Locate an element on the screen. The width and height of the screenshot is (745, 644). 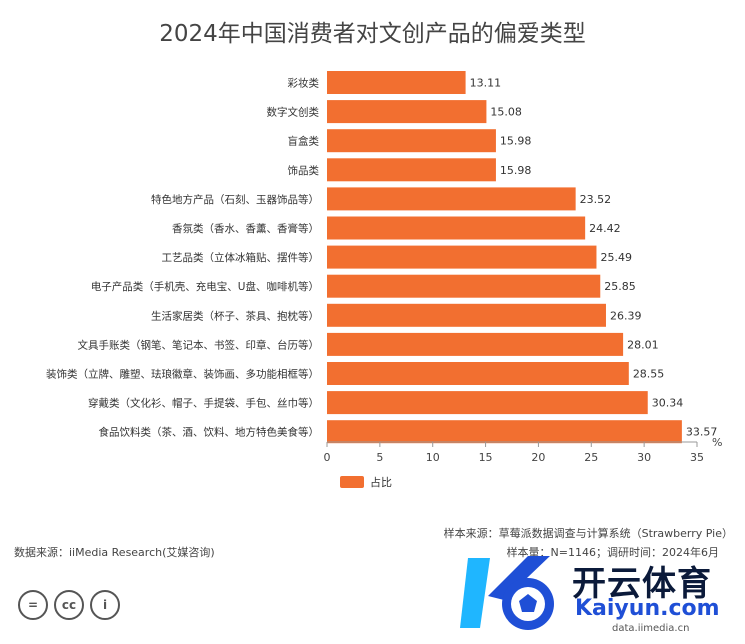
creative-commons-badges: = cc i is located at coordinates (69, 605).